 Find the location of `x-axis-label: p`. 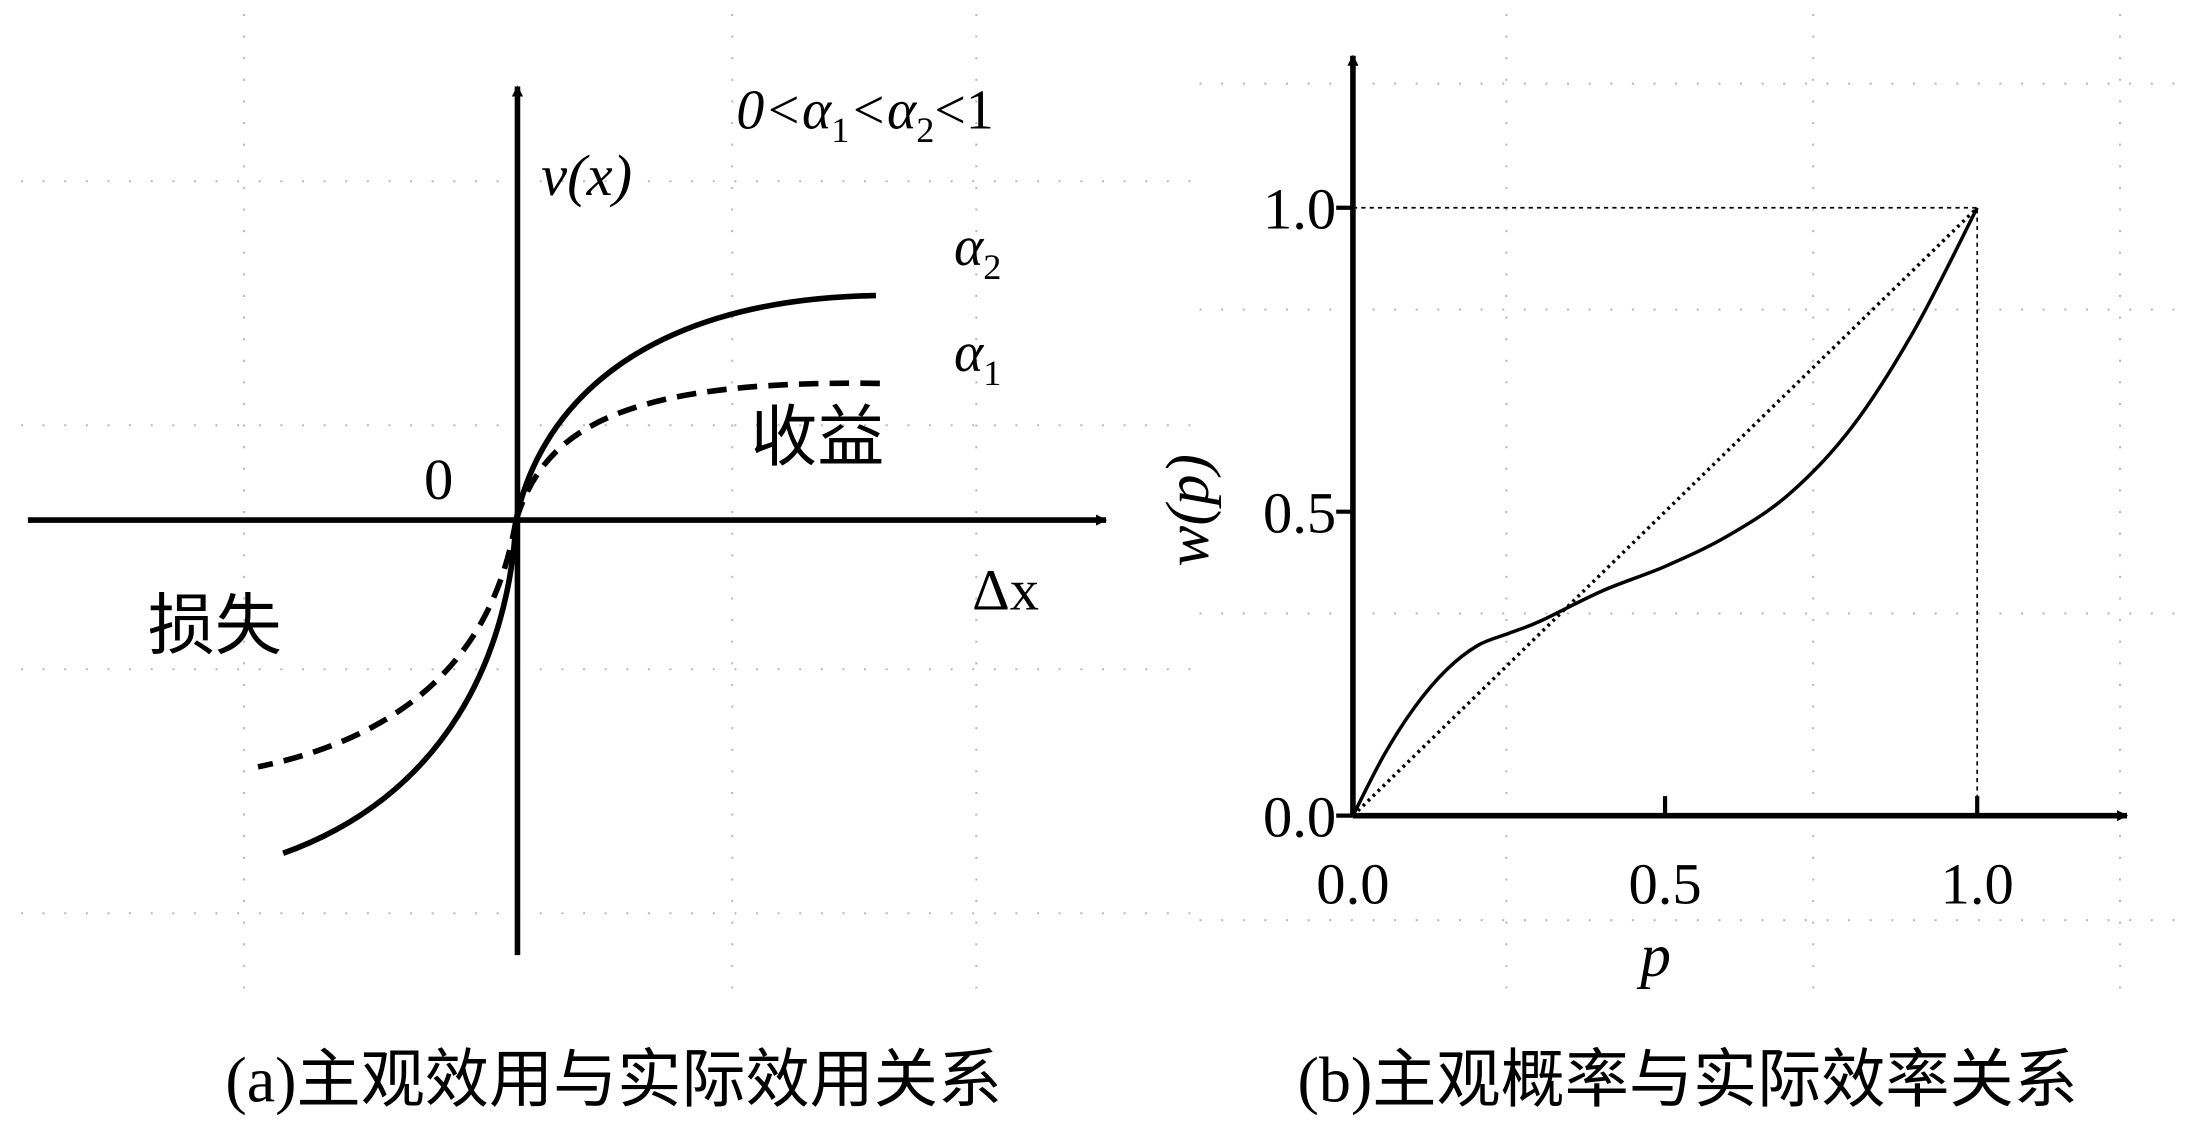

x-axis-label: p is located at coordinates (1653, 956).